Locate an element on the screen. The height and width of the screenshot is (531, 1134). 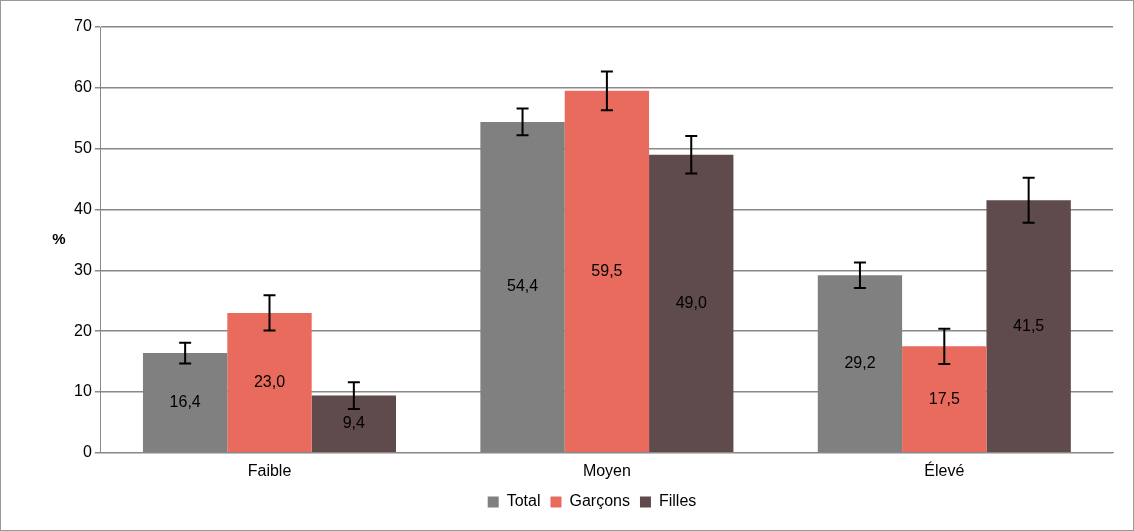
x-tick-label: Moyen is located at coordinates (606, 470).